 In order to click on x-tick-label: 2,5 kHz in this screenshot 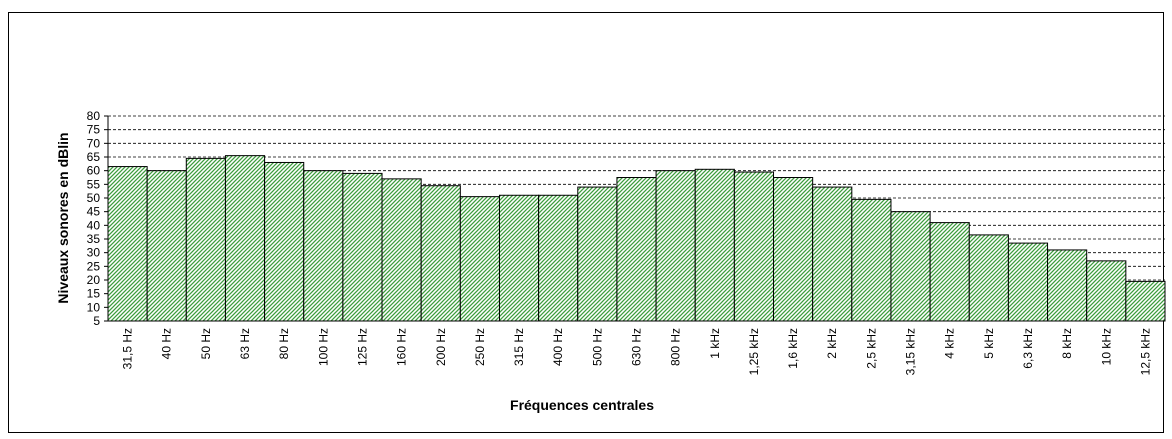, I will do `click(871, 348)`.